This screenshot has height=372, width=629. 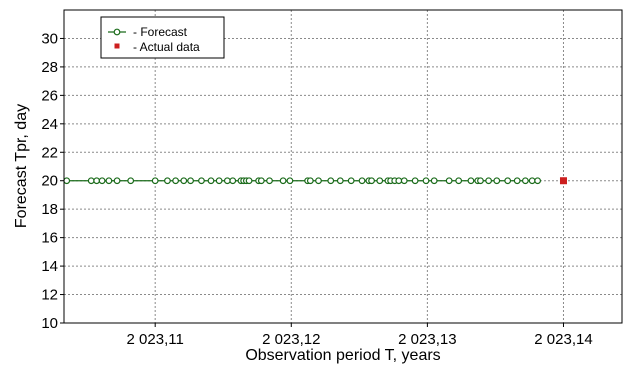 I want to click on legend-item-actual: - Actual data, so click(x=157, y=47).